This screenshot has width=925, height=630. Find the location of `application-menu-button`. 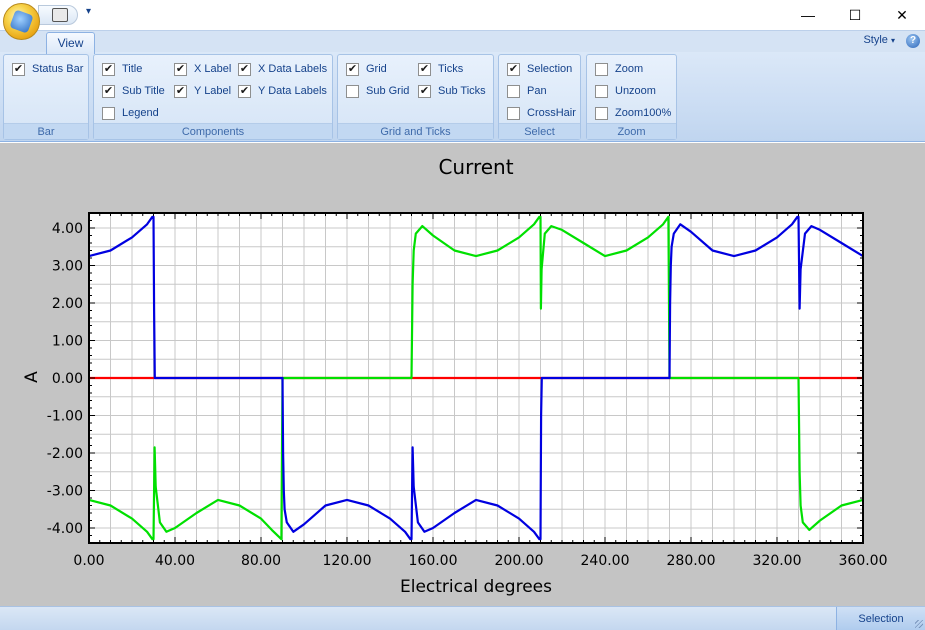

application-menu-button is located at coordinates (21, 21).